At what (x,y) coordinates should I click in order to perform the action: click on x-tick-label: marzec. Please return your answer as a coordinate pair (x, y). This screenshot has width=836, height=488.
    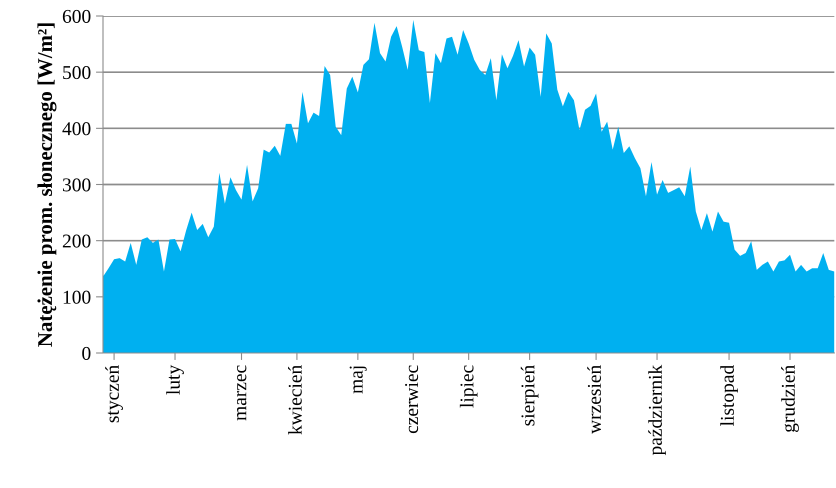
    Looking at the image, I should click on (241, 393).